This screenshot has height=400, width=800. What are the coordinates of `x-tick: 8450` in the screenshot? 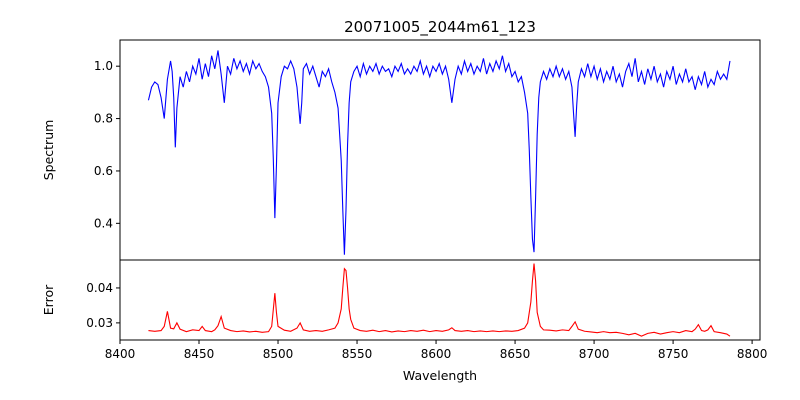 It's located at (199, 350).